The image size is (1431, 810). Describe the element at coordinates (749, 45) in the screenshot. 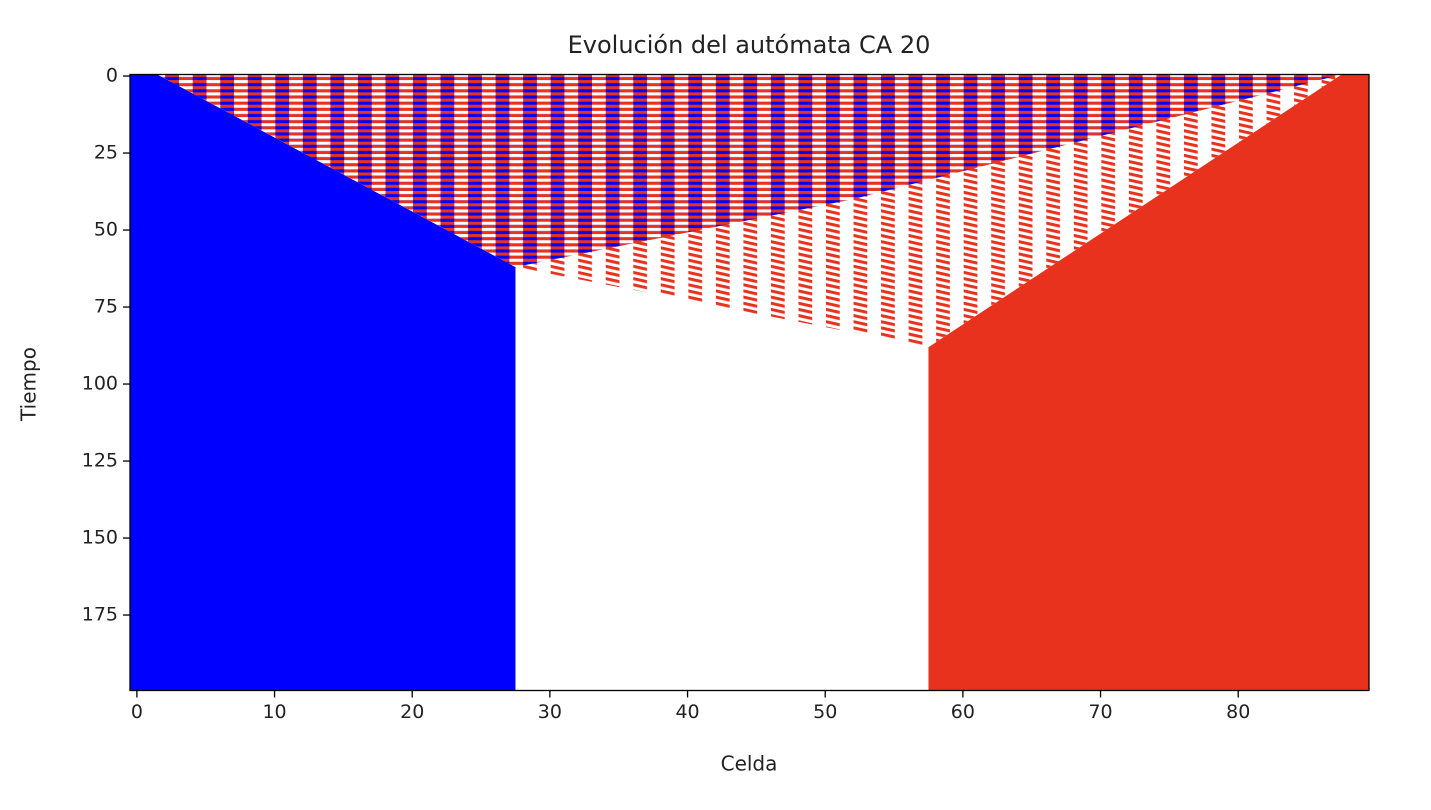

I see `chart-title: Evolución del autómata CA 20` at that location.